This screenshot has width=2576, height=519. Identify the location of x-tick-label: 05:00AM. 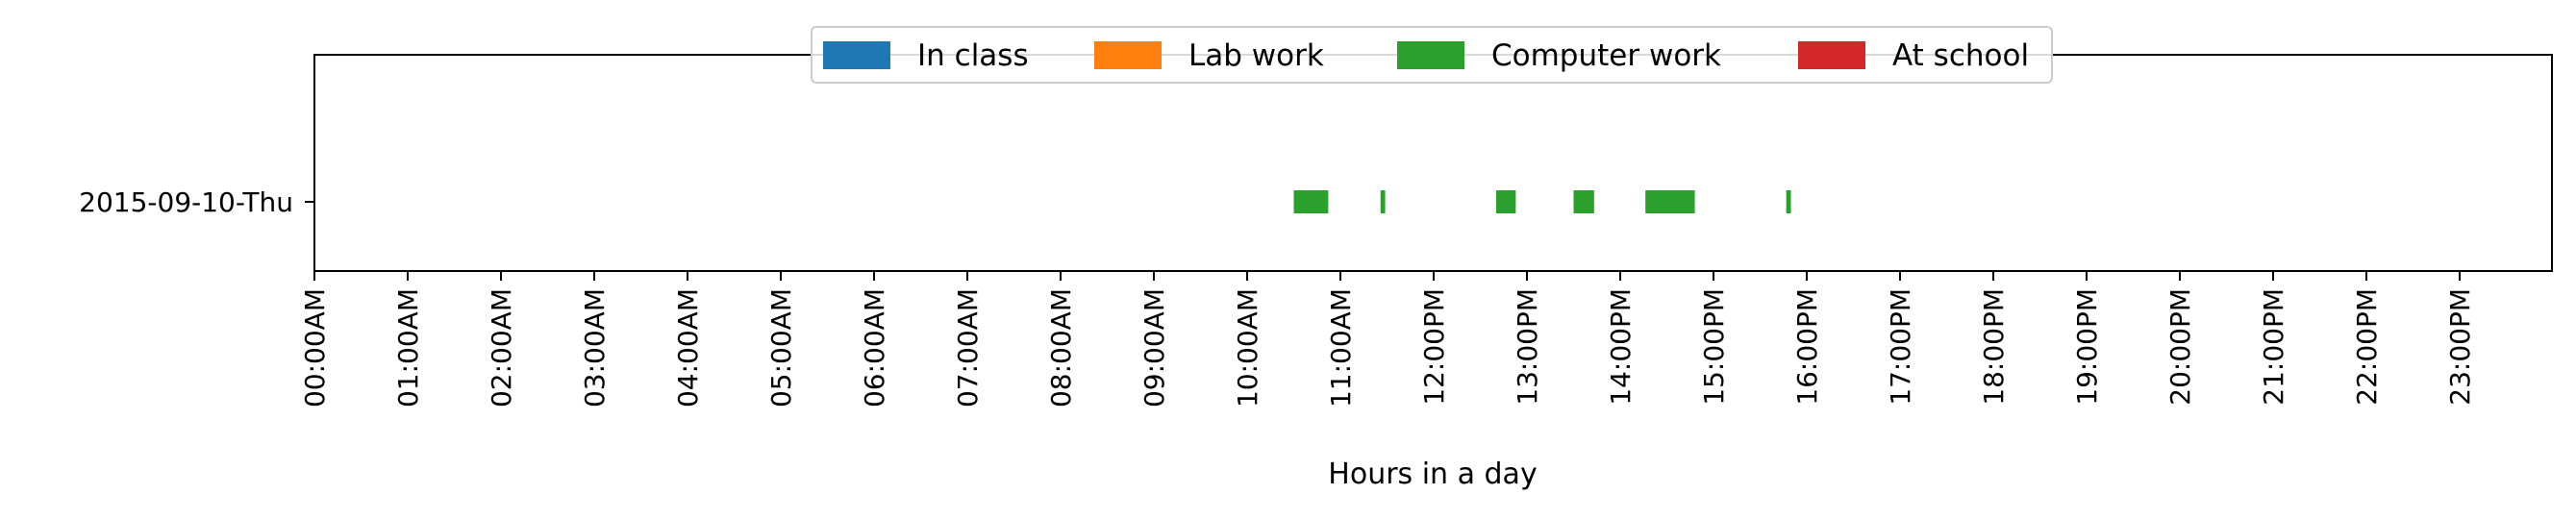
(781, 348).